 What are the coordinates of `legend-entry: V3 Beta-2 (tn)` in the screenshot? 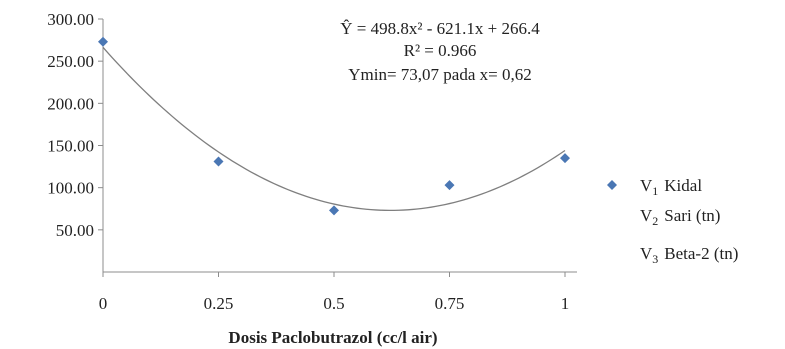 It's located at (689, 255).